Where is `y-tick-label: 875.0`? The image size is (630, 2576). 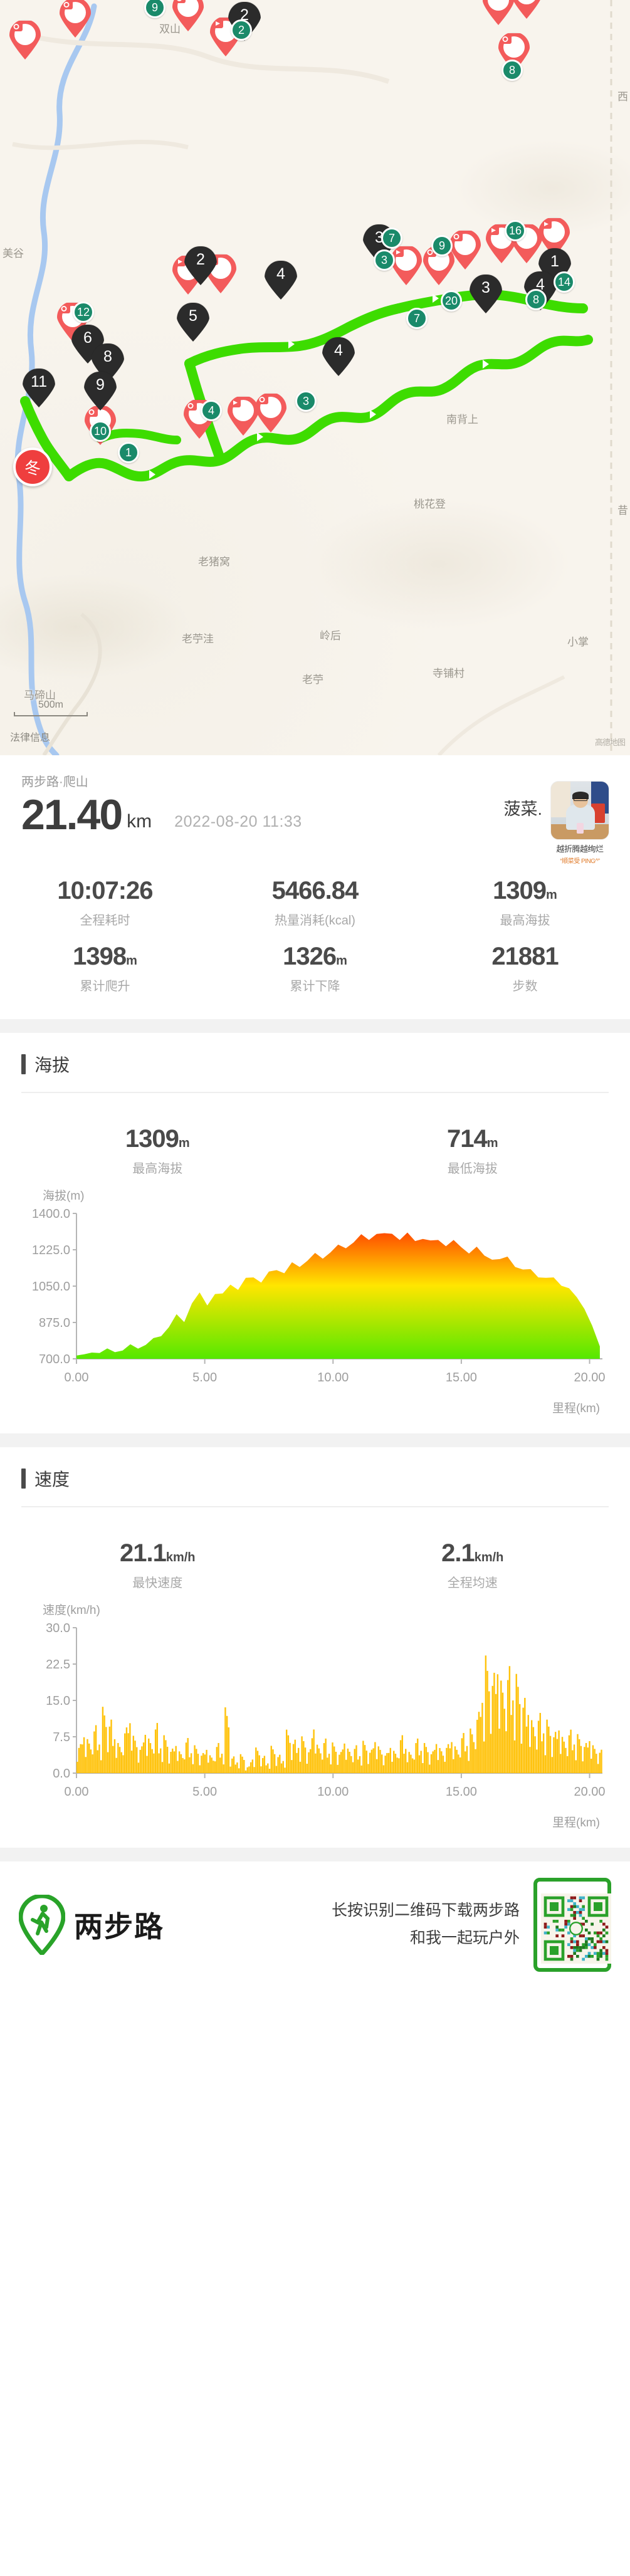
y-tick-label: 875.0 is located at coordinates (54, 1323).